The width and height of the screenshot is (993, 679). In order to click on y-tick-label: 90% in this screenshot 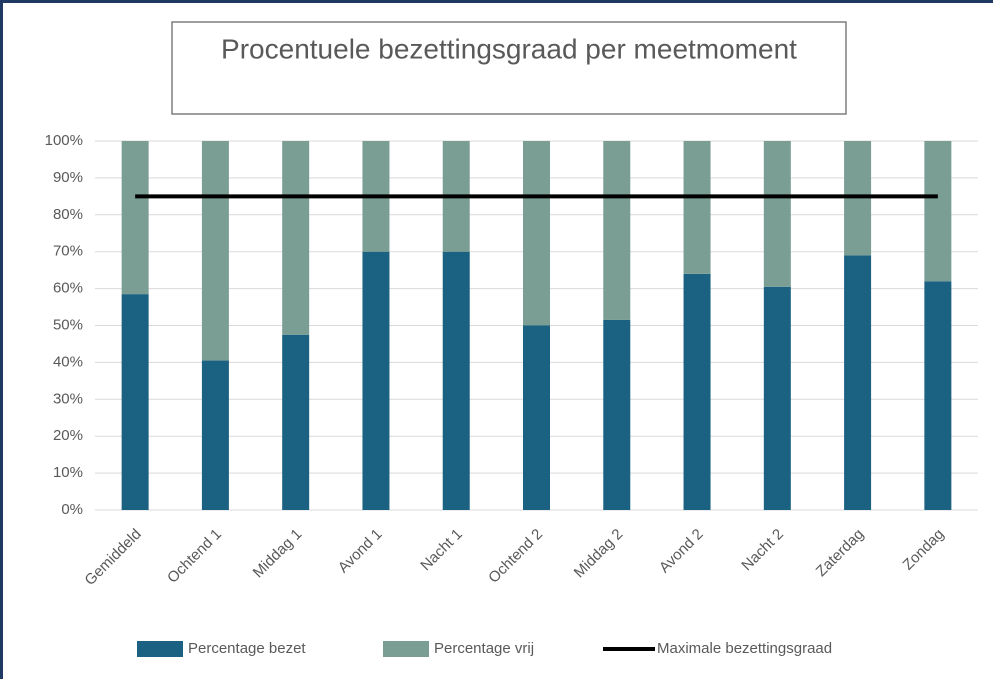, I will do `click(68, 177)`.